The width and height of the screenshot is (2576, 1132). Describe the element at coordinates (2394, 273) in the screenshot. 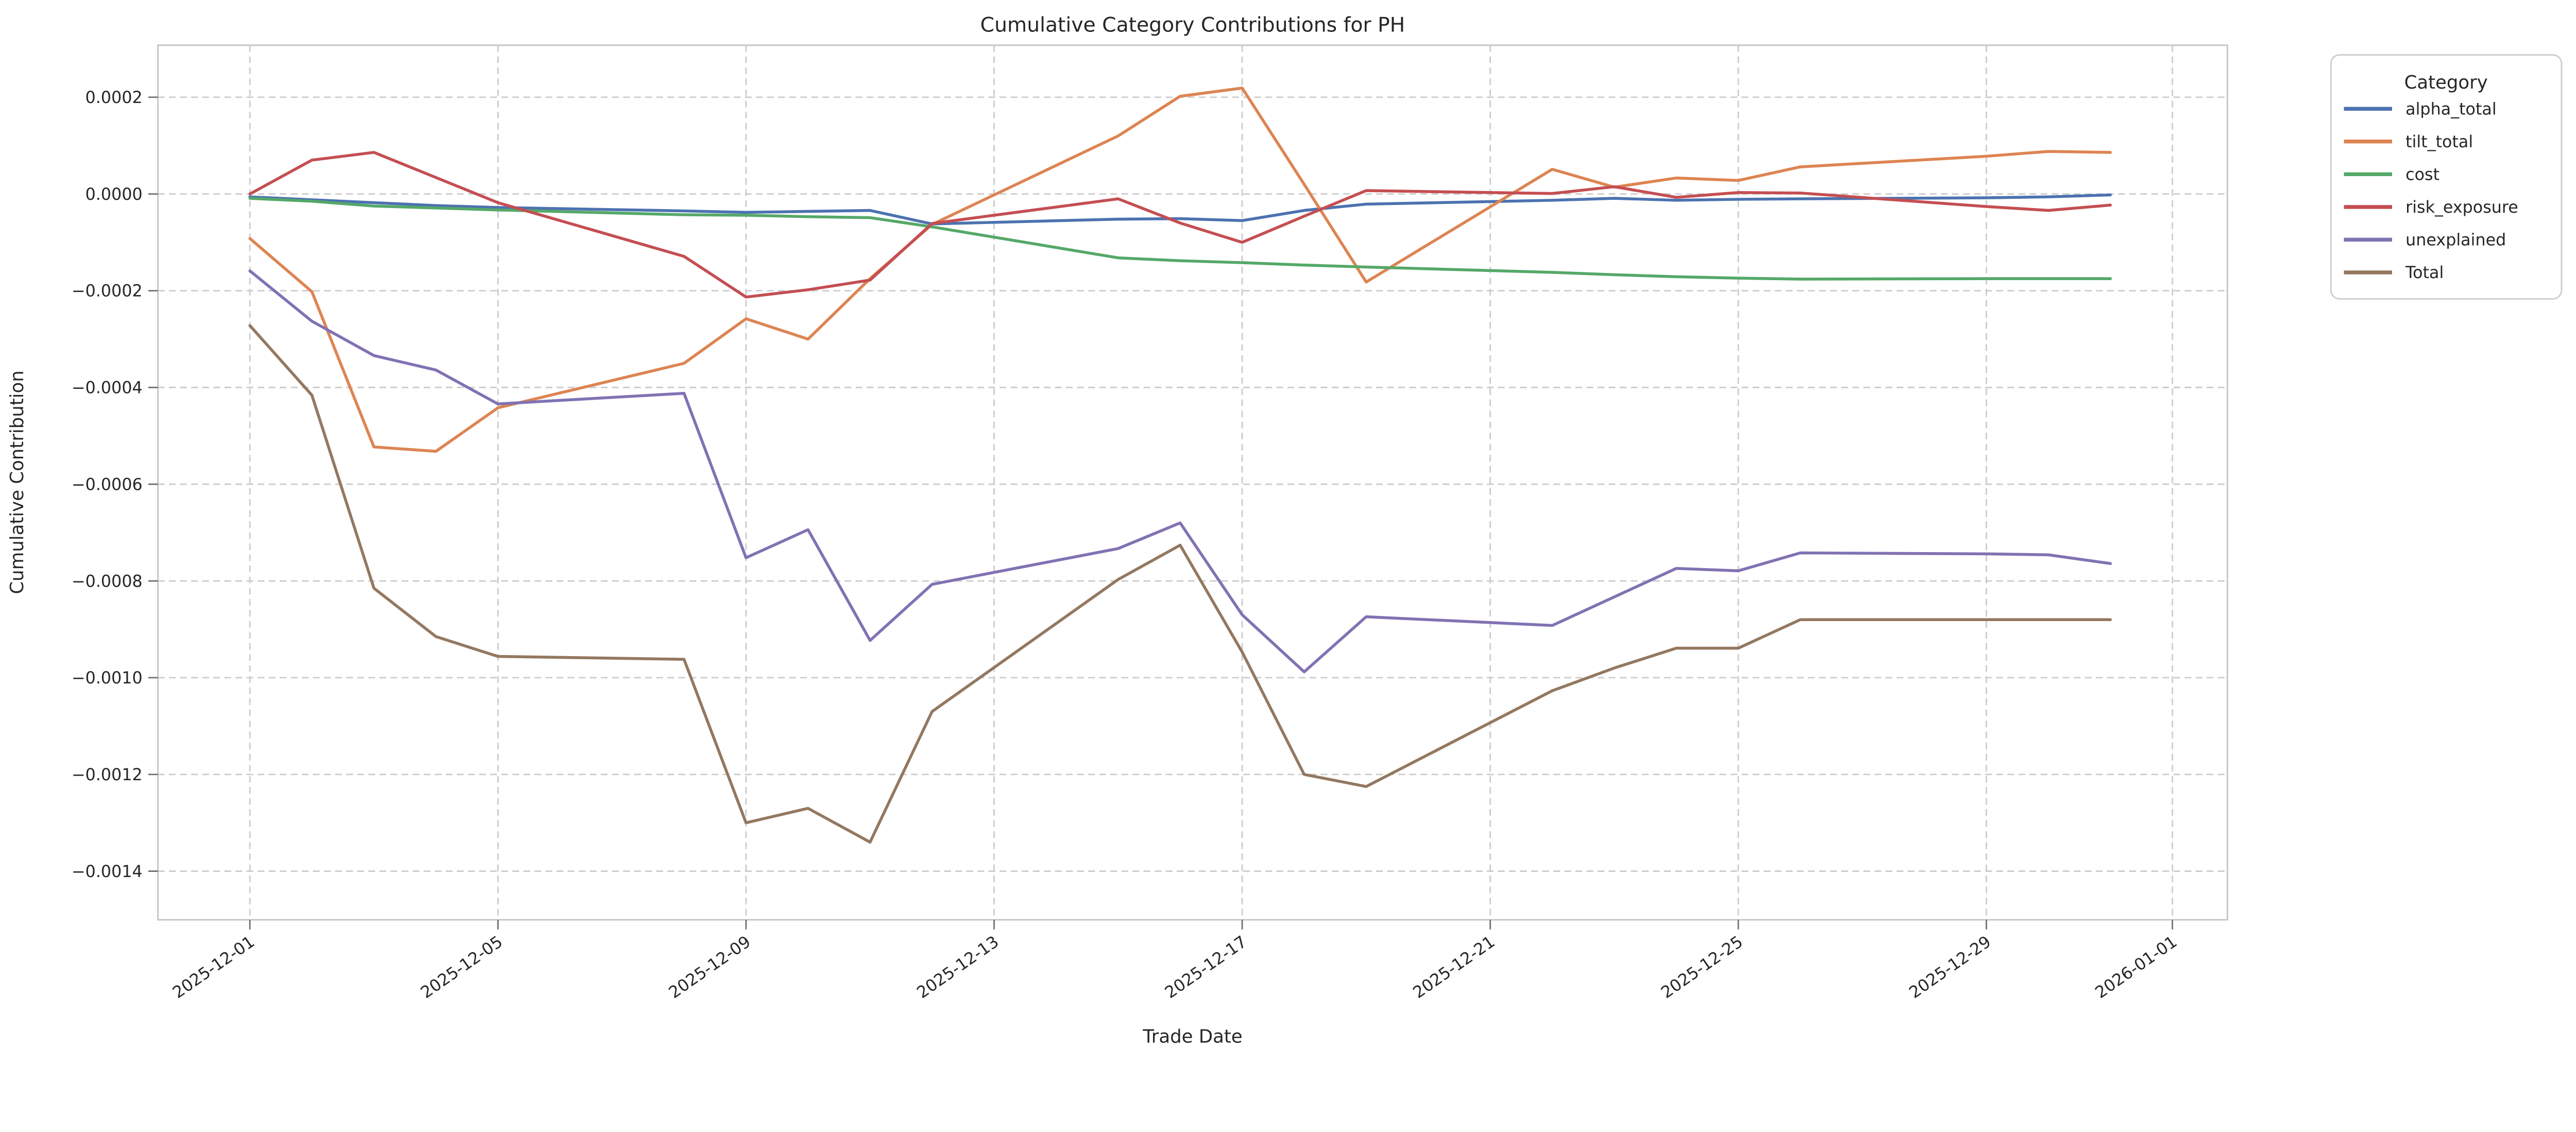

I see `legend-item-Total: Total` at that location.